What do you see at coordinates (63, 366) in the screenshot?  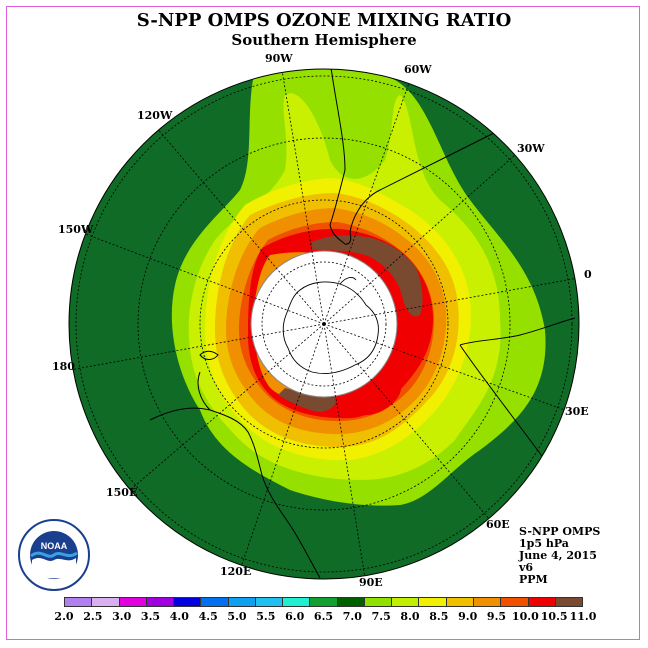 I see `lon-label-180: 180` at bounding box center [63, 366].